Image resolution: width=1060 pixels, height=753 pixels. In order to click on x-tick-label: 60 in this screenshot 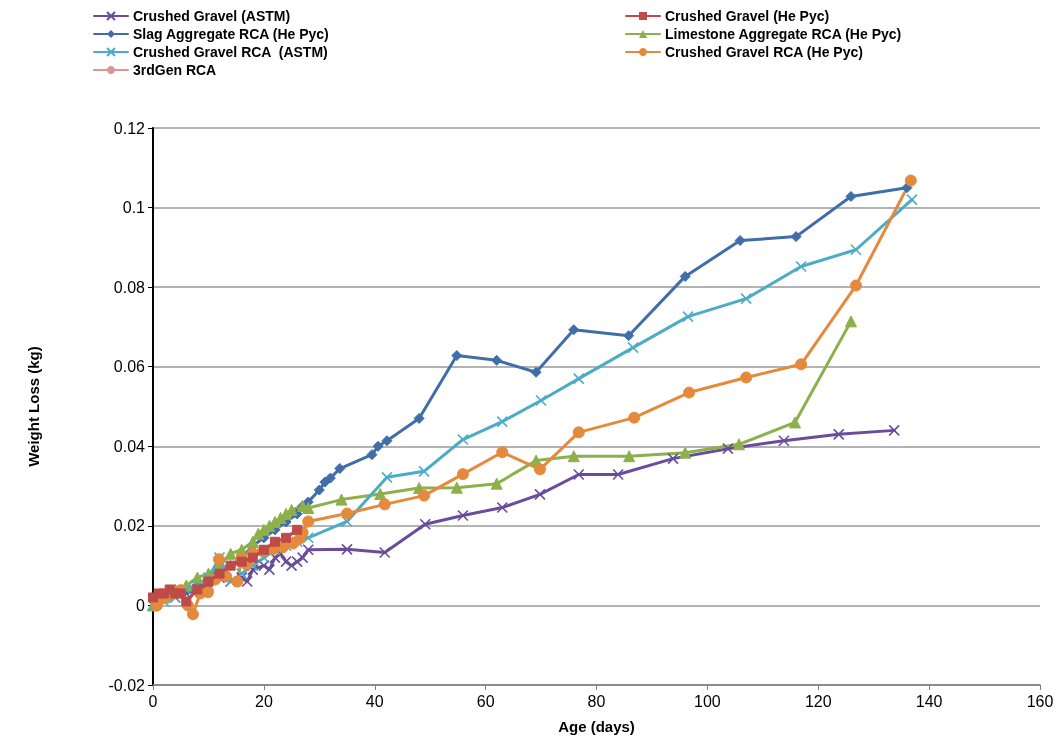, I will do `click(485, 701)`.